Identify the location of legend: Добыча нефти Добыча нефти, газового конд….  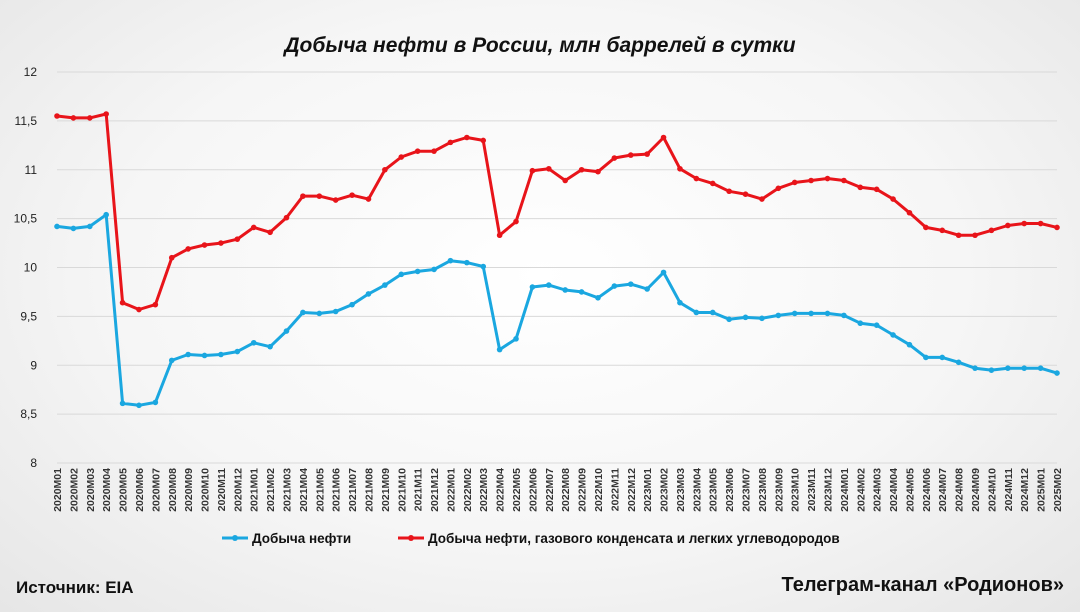
(531, 538).